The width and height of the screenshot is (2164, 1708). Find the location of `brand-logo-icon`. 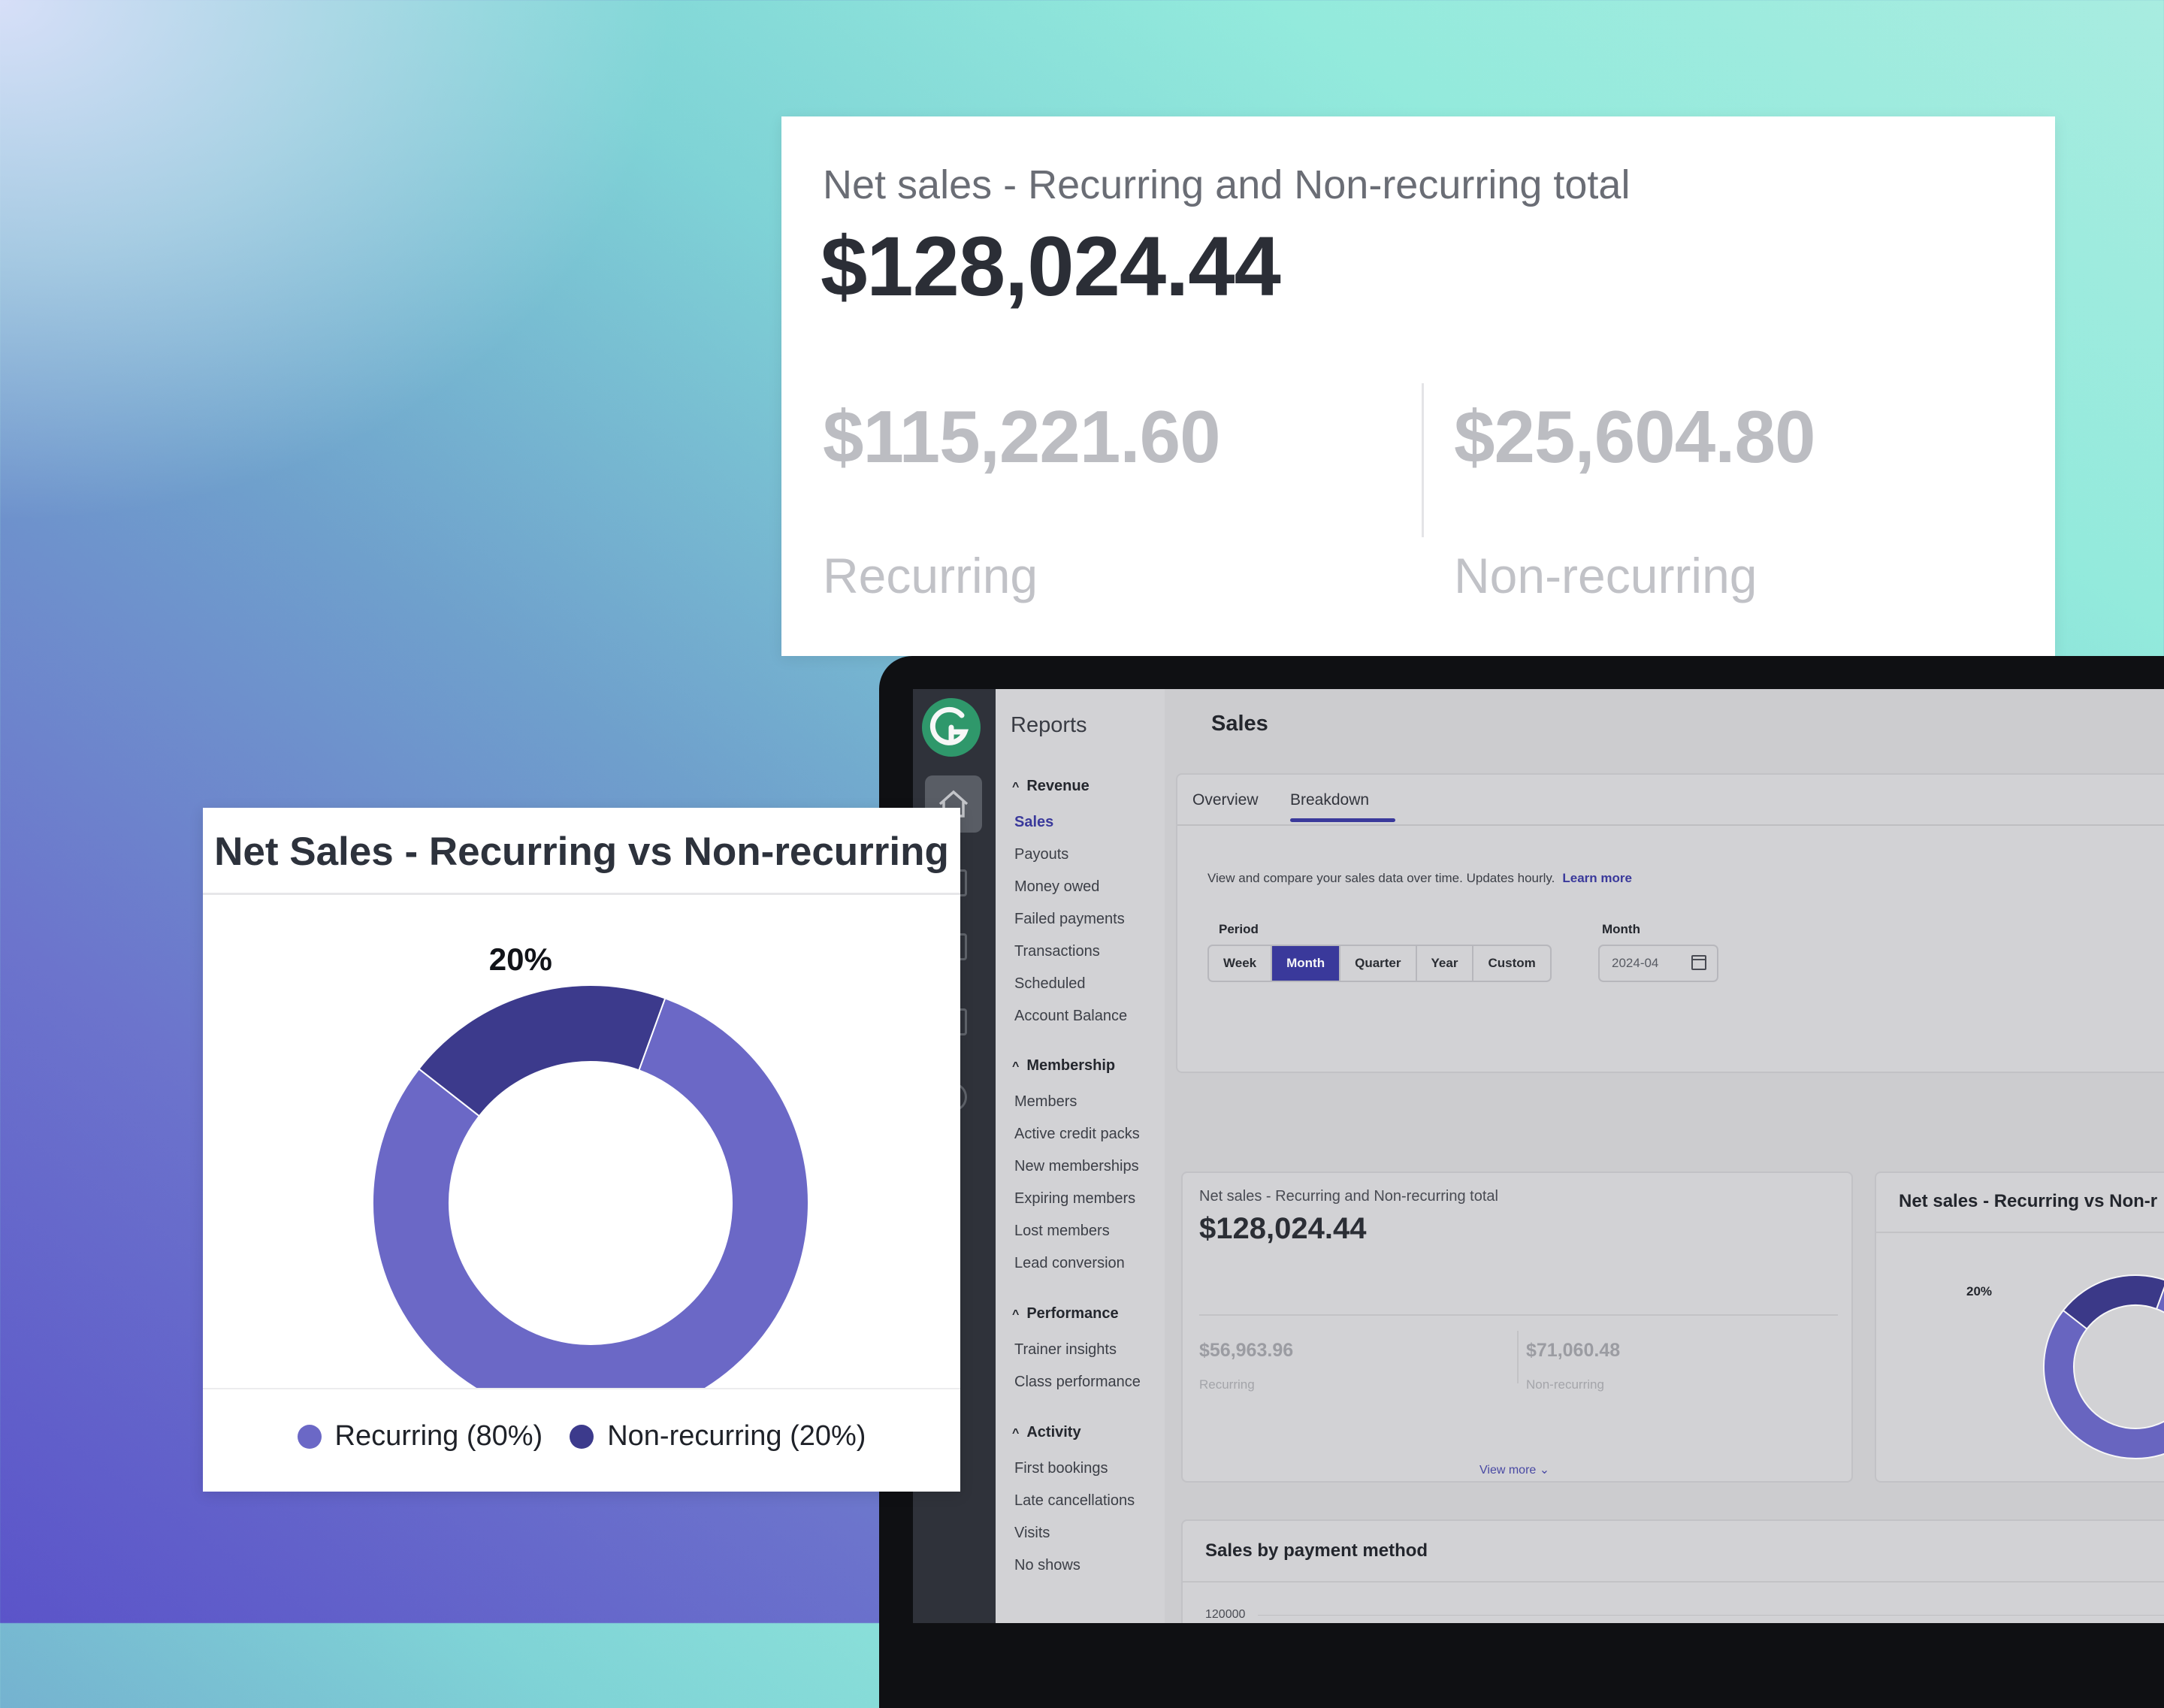

brand-logo-icon is located at coordinates (951, 727).